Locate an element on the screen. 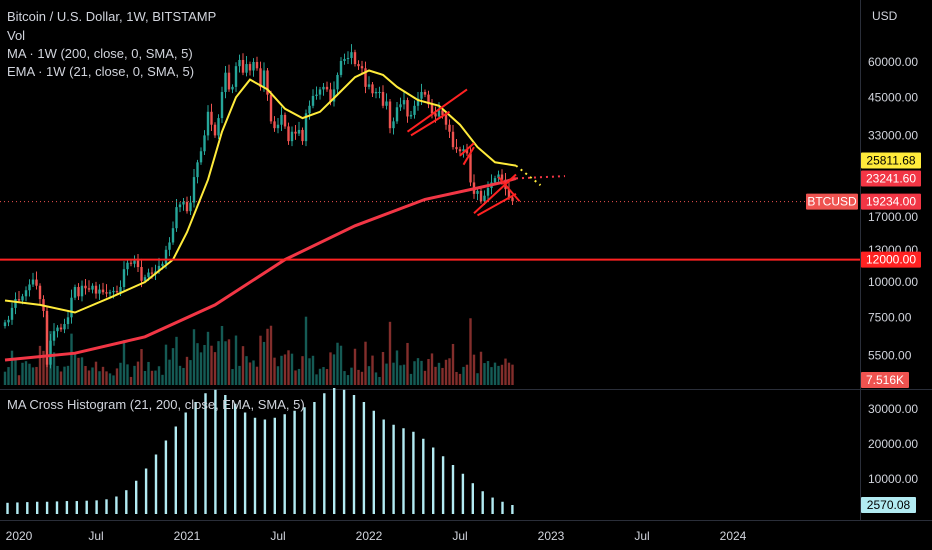 The height and width of the screenshot is (550, 932). currency-label: USD is located at coordinates (885, 16).